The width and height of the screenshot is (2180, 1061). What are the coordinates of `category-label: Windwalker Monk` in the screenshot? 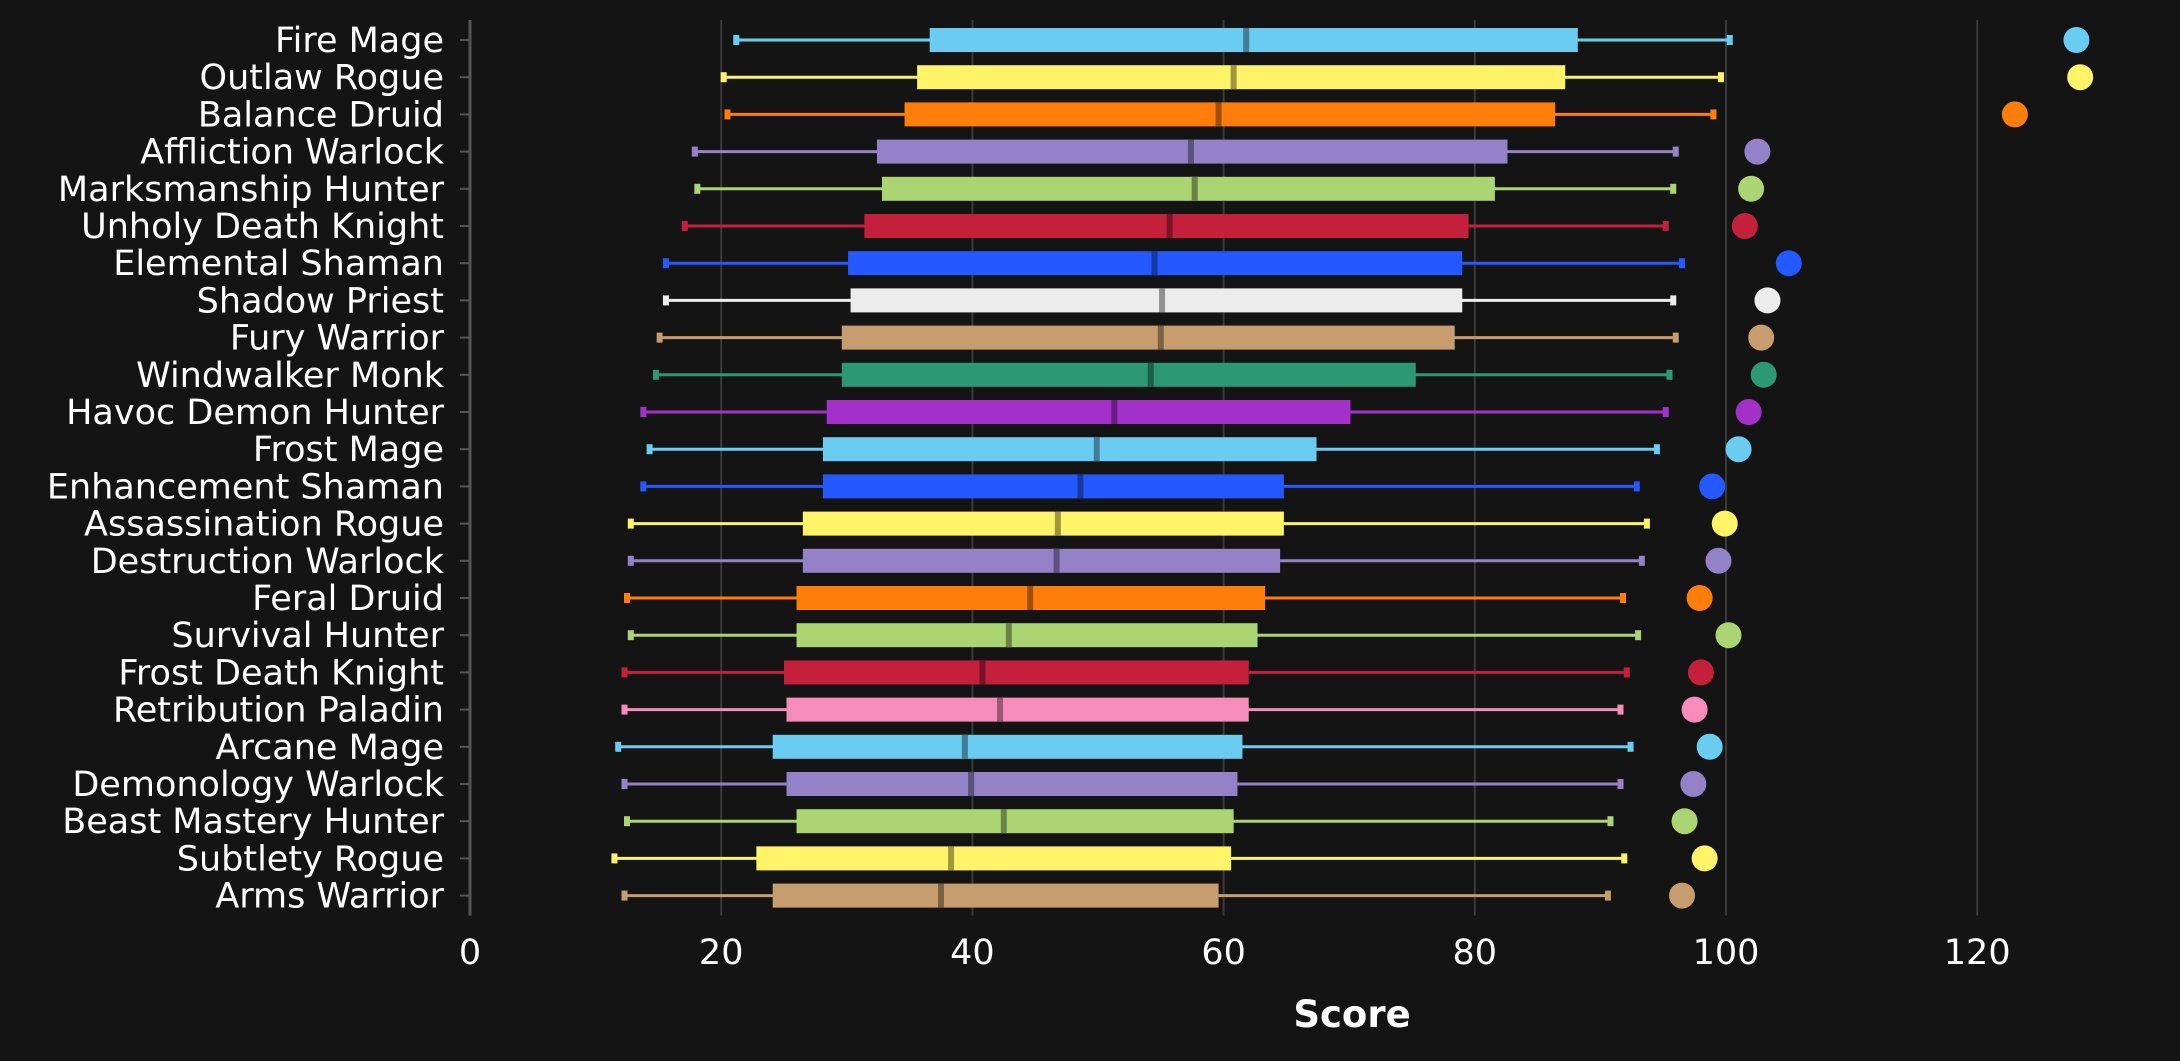 It's located at (290, 376).